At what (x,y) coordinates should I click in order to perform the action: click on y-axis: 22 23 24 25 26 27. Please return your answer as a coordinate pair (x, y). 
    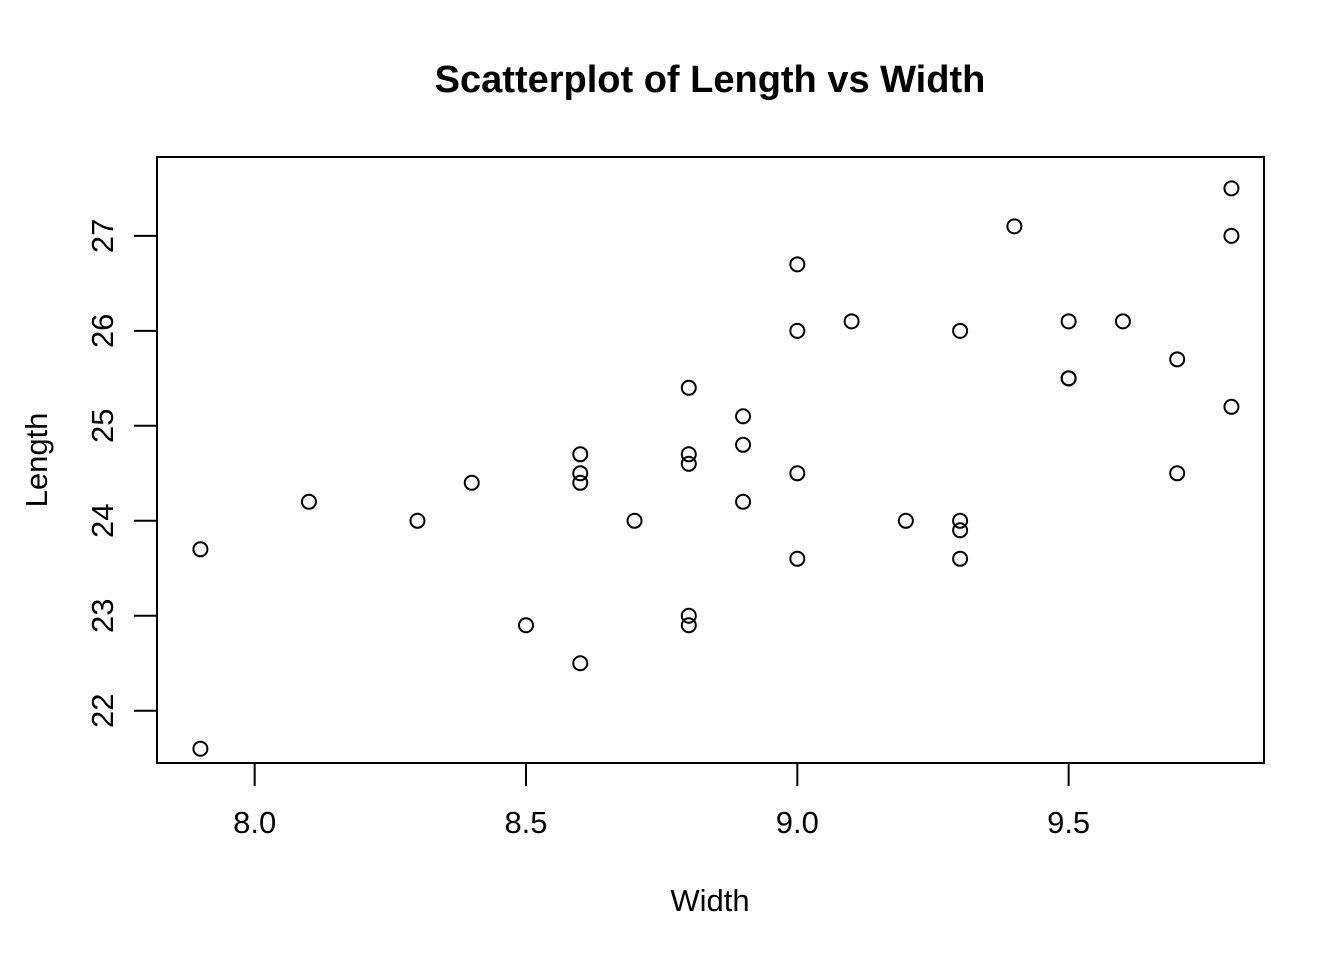
    Looking at the image, I should click on (121, 473).